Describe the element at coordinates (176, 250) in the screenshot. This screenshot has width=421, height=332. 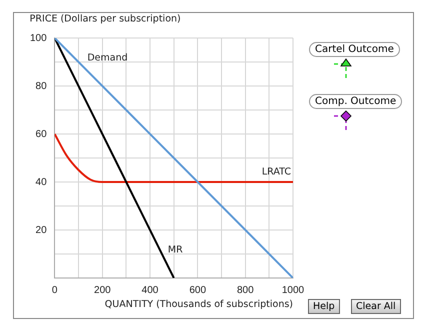
I see `series-label: MR` at that location.